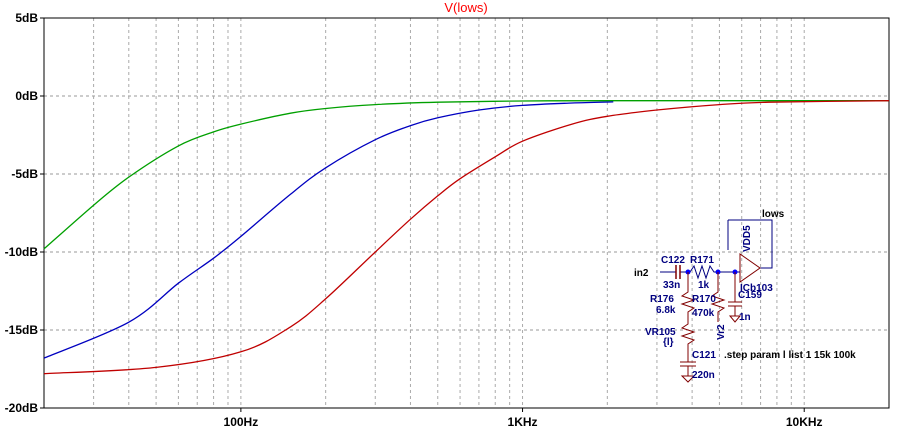  Describe the element at coordinates (704, 285) in the screenshot. I see `label-r171-val: 1k` at that location.